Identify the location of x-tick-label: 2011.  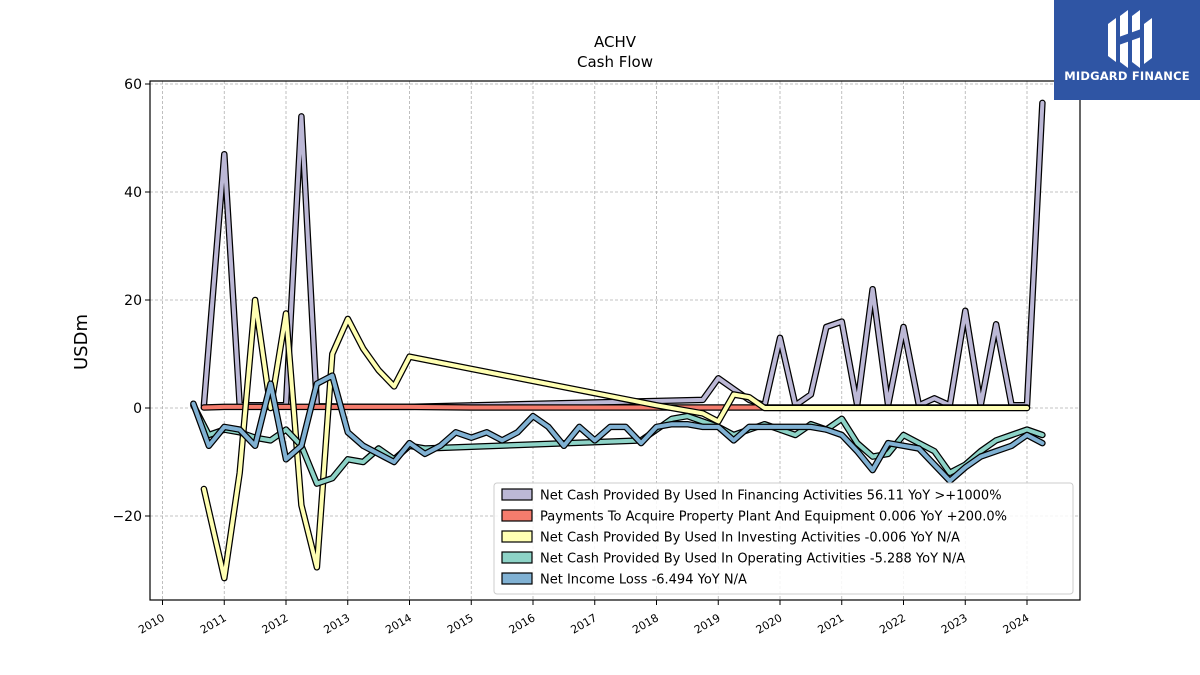
(213, 623).